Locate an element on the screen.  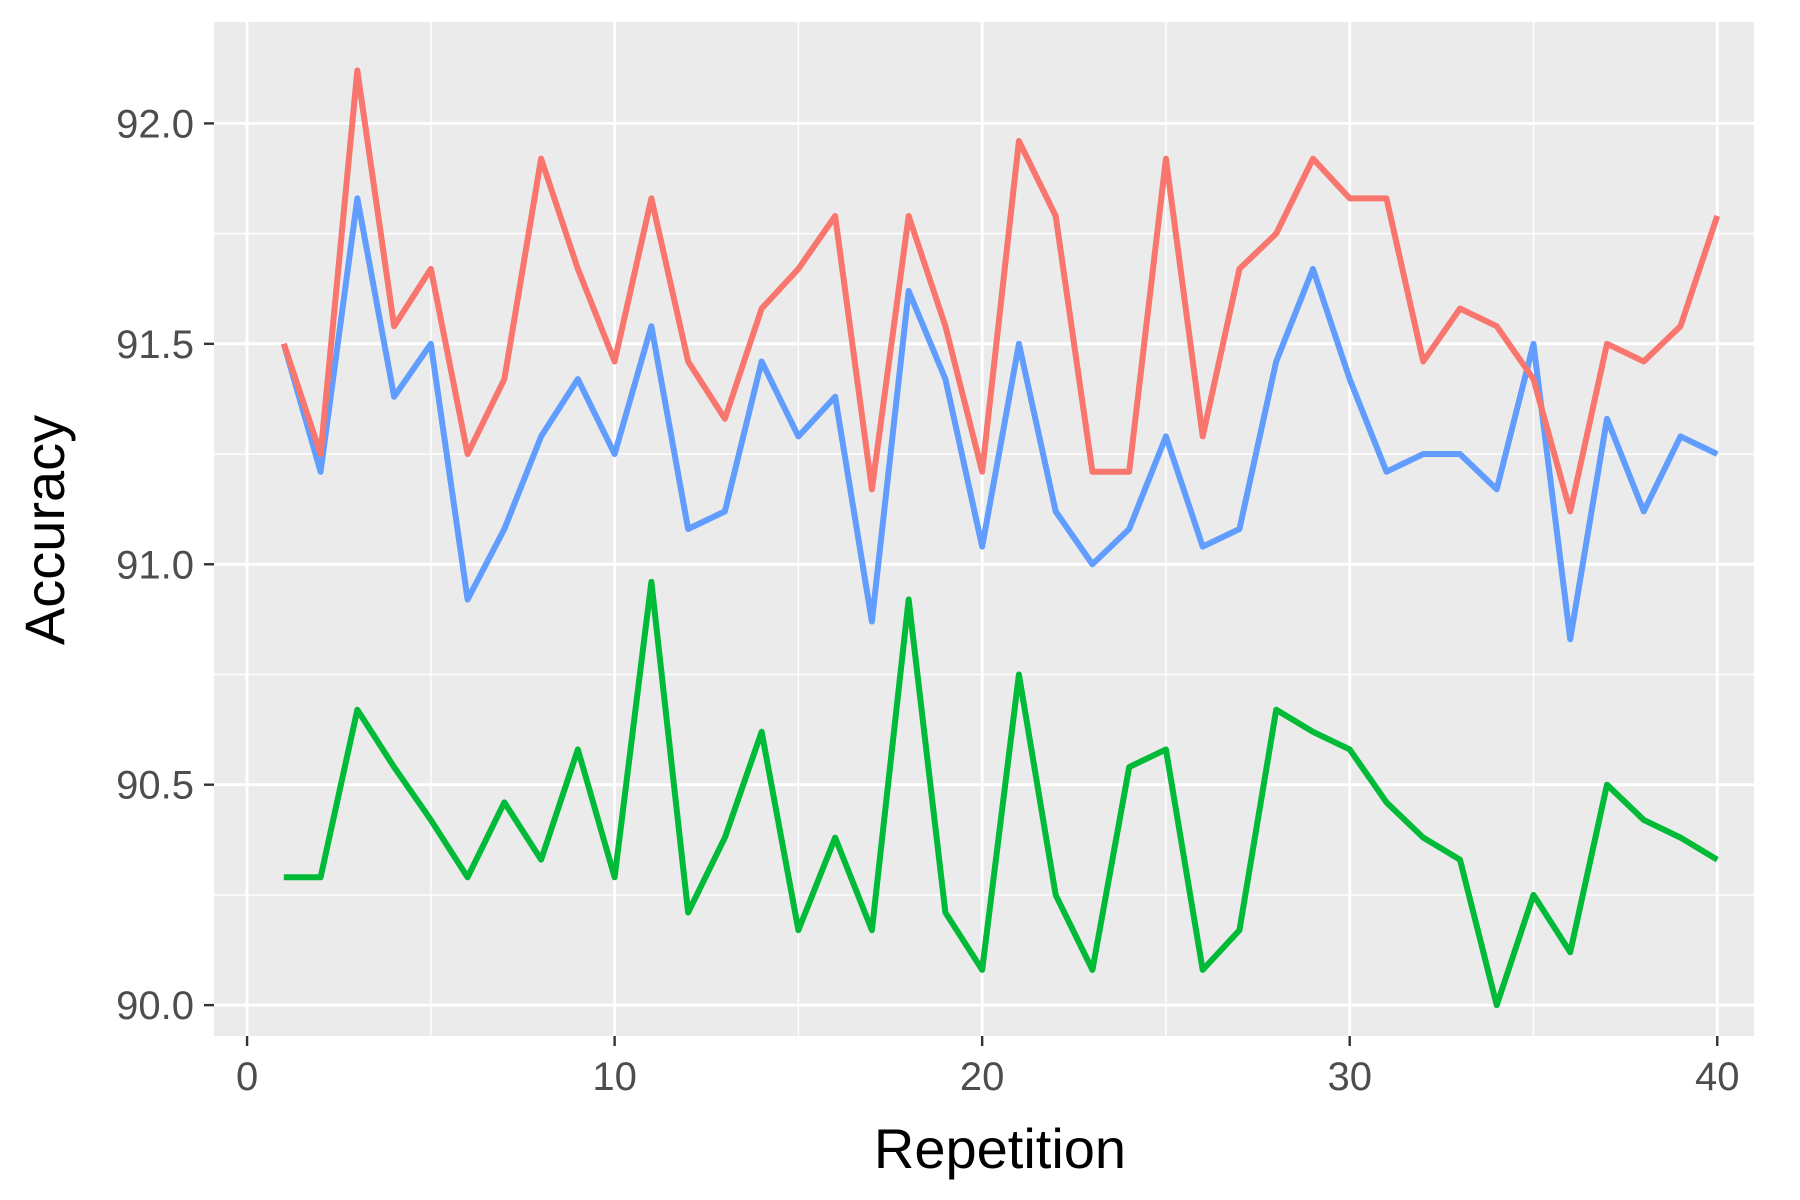
x-tick-label: 0 is located at coordinates (247, 1077).